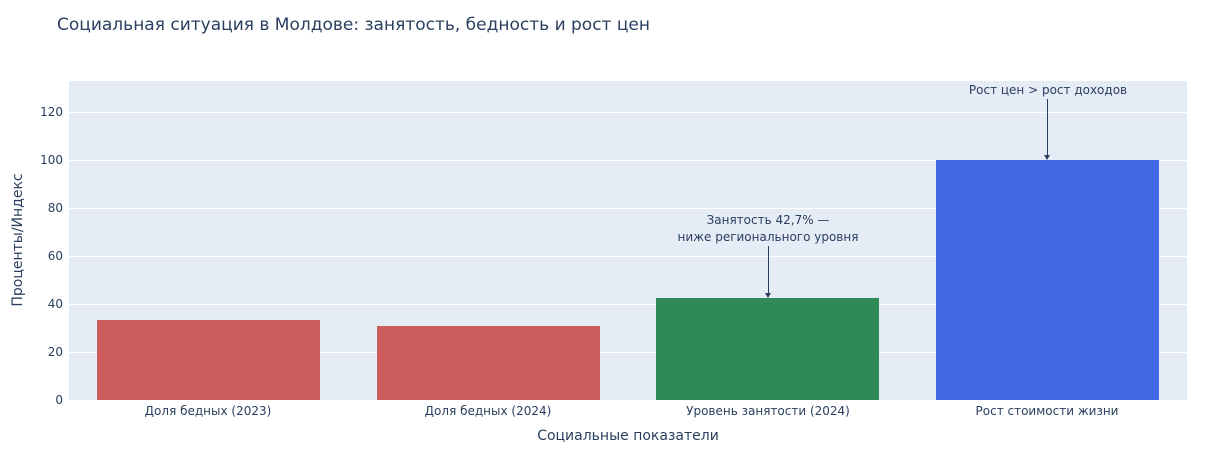  I want to click on ytick-80: 80, so click(55, 208).